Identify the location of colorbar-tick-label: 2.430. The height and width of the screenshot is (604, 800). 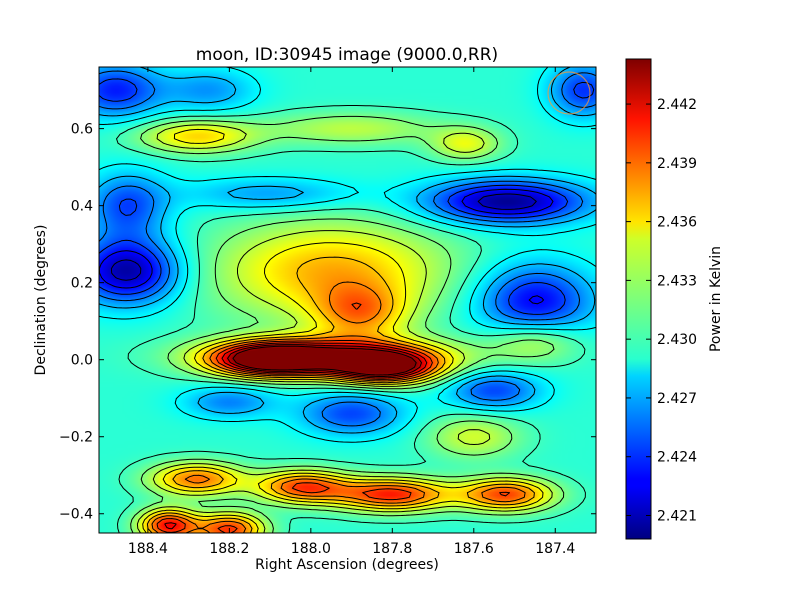
(677, 340).